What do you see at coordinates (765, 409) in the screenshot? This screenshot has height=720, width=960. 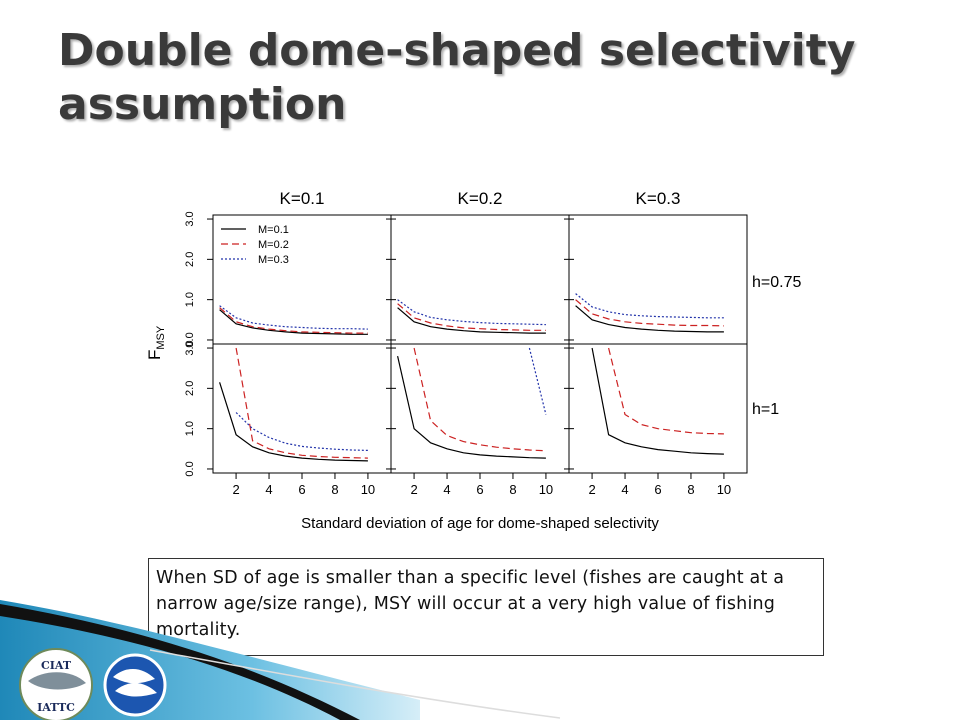 I see `row-label: h=1` at bounding box center [765, 409].